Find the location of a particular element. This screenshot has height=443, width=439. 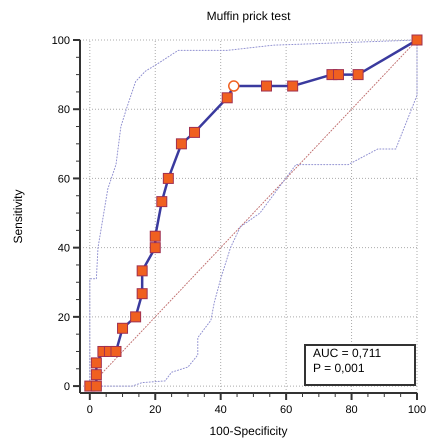

y-tick-label: 0 is located at coordinates (67, 387).